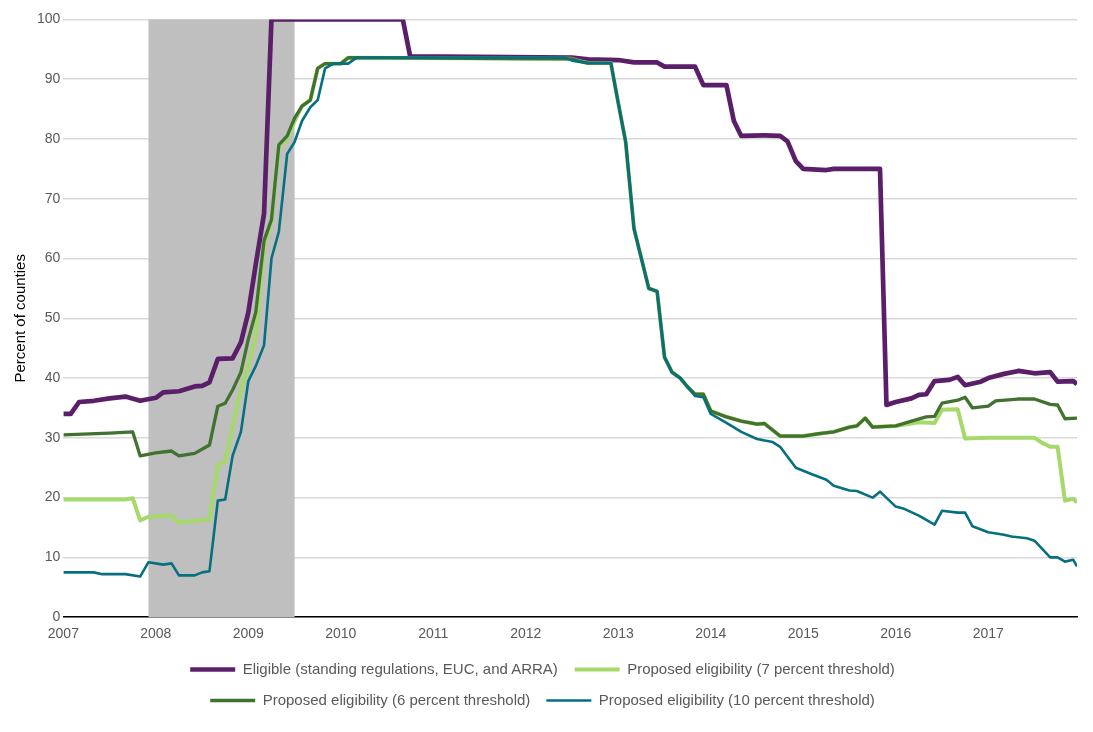 This screenshot has width=1093, height=732. I want to click on y-tick-label: 0, so click(56, 616).